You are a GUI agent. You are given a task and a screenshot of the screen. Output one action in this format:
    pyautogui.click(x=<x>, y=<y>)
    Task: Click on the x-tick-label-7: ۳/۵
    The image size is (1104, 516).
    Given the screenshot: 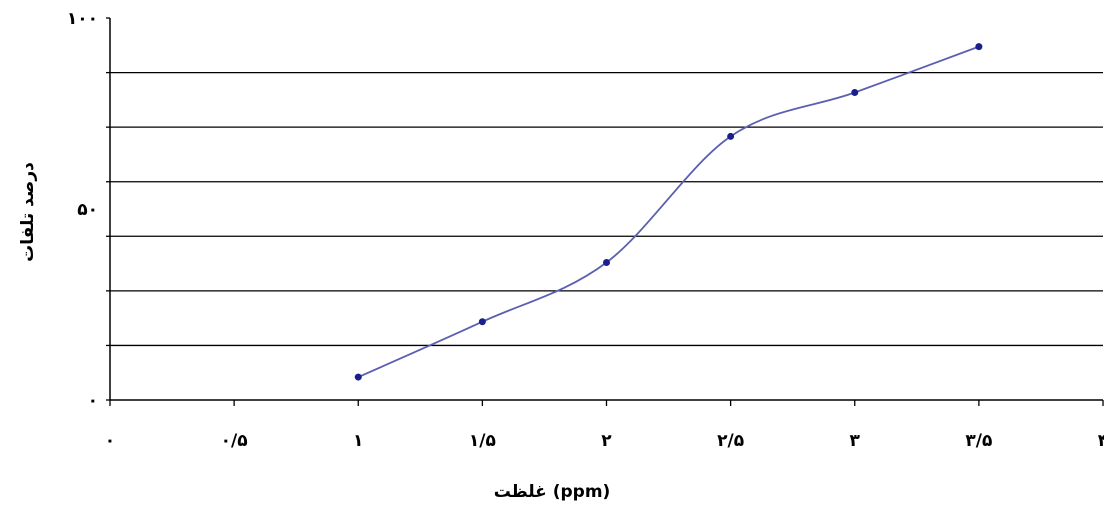 What is the action you would take?
    pyautogui.click(x=978, y=441)
    